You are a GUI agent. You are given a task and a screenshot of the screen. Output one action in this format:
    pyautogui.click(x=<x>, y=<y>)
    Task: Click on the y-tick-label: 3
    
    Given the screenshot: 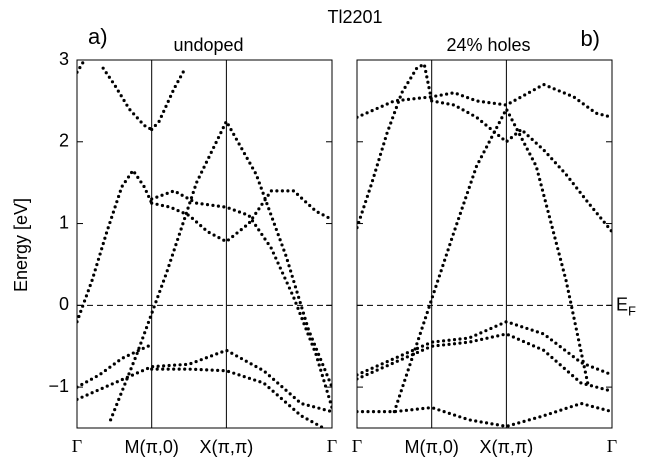 What is the action you would take?
    pyautogui.click(x=64, y=59)
    